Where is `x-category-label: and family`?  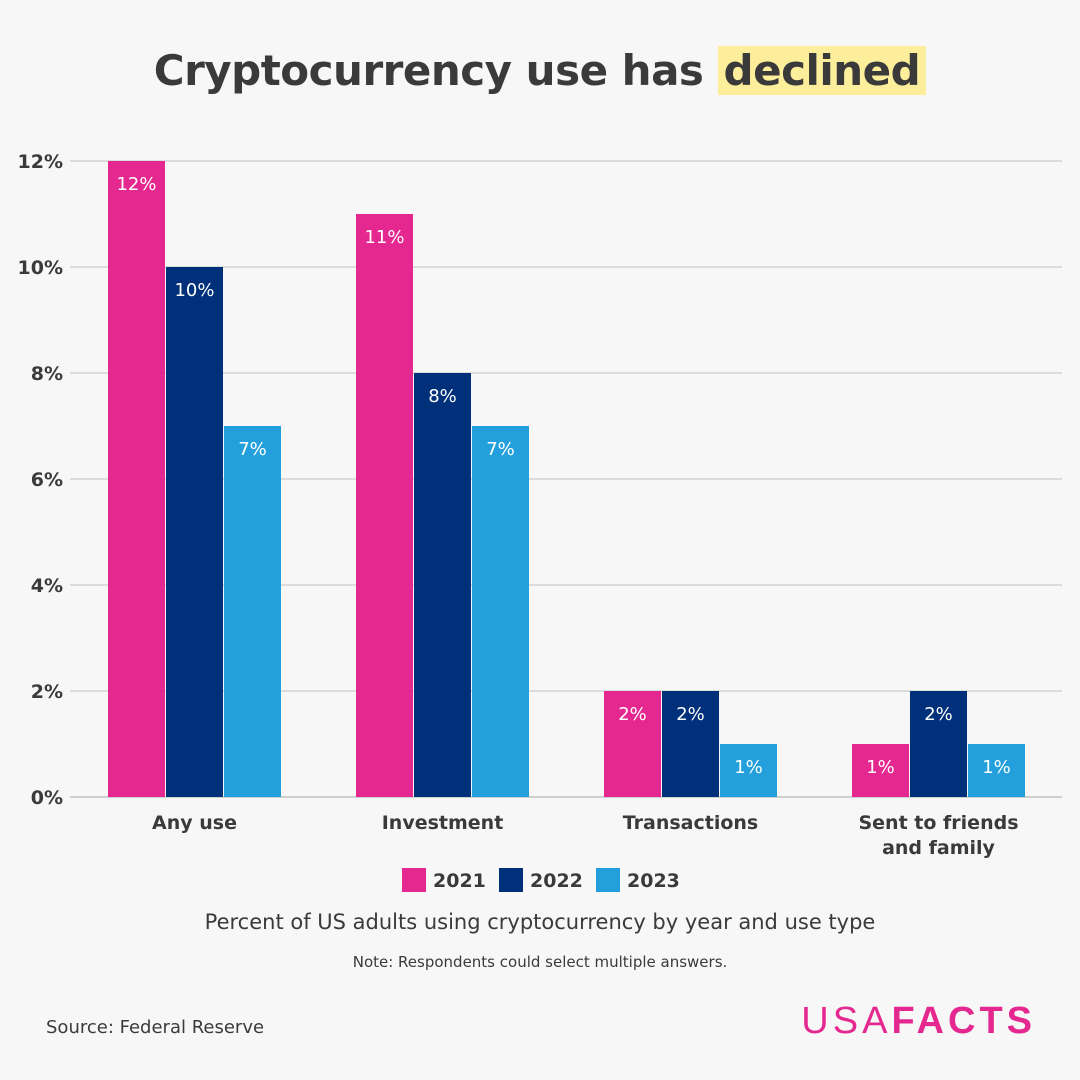
x-category-label: and family is located at coordinates (938, 848).